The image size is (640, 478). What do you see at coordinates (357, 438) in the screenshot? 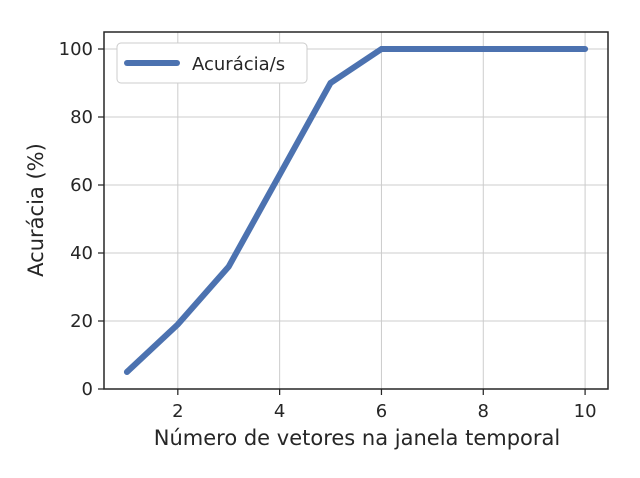
I see `x-axis-label: Número de vetores na janela temporal` at bounding box center [357, 438].